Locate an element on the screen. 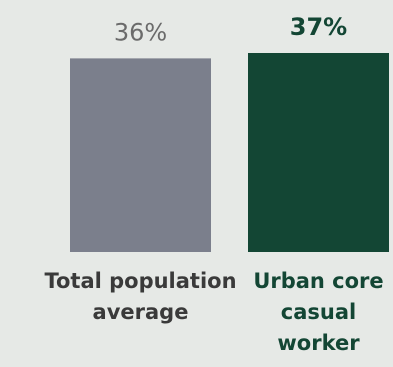 The image size is (393, 367). category-label-1-line-2: worker is located at coordinates (318, 343).